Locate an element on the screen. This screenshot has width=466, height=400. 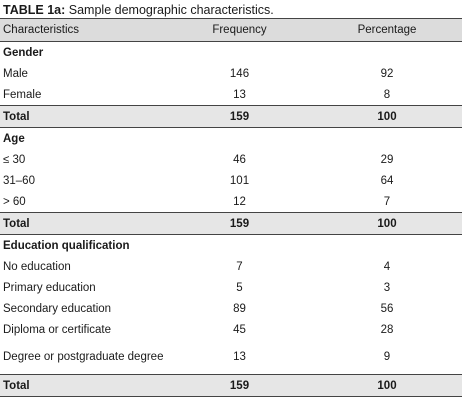
row-label: Female is located at coordinates (22, 94).